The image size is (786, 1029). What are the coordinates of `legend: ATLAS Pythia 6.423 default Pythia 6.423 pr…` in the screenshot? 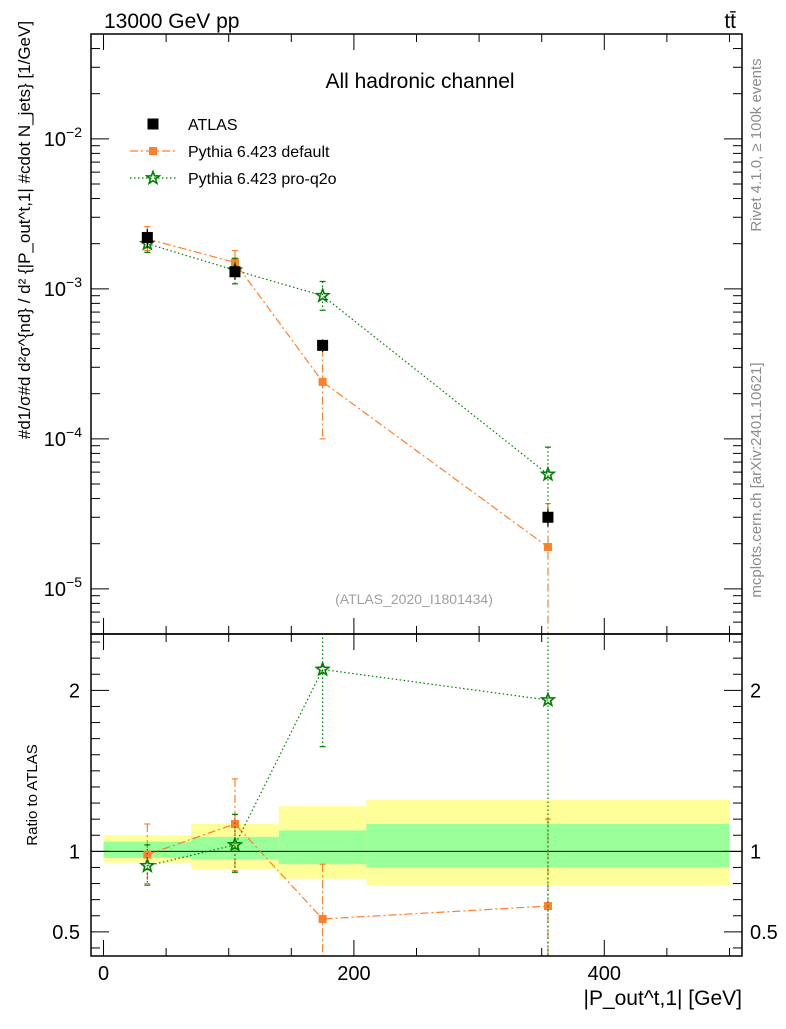 It's located at (233, 152).